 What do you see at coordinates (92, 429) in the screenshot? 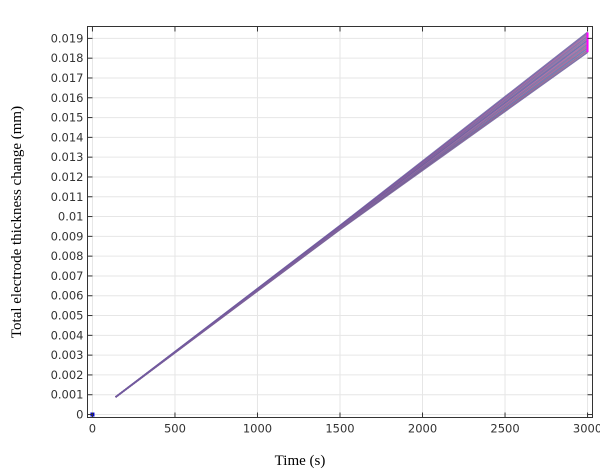
I see `x-tick-label: 0` at bounding box center [92, 429].